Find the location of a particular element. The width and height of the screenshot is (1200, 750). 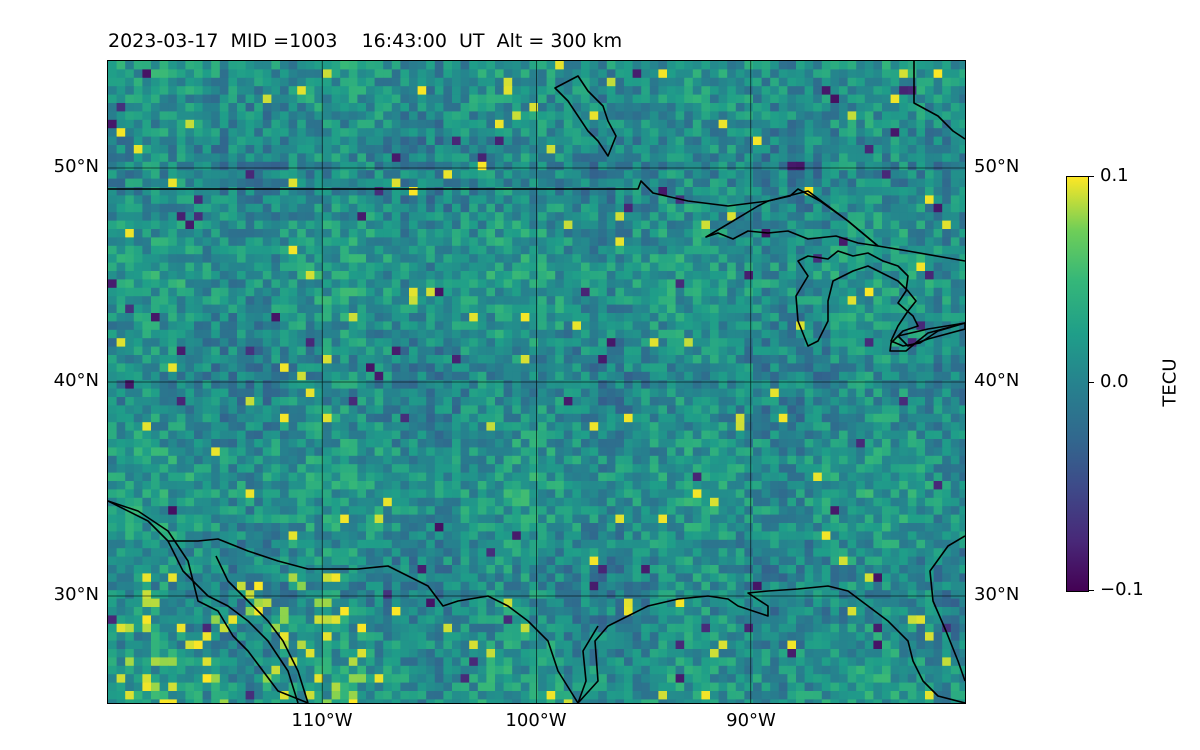

colorbar is located at coordinates (1077, 384).